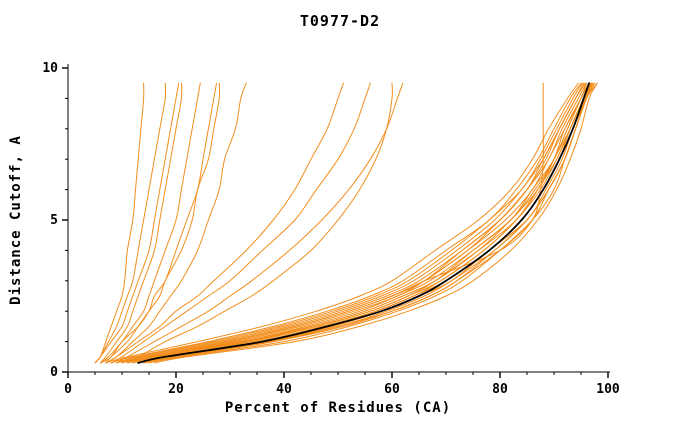 This screenshot has height=440, width=680. Describe the element at coordinates (608, 389) in the screenshot. I see `x-tick-label: 100` at that location.